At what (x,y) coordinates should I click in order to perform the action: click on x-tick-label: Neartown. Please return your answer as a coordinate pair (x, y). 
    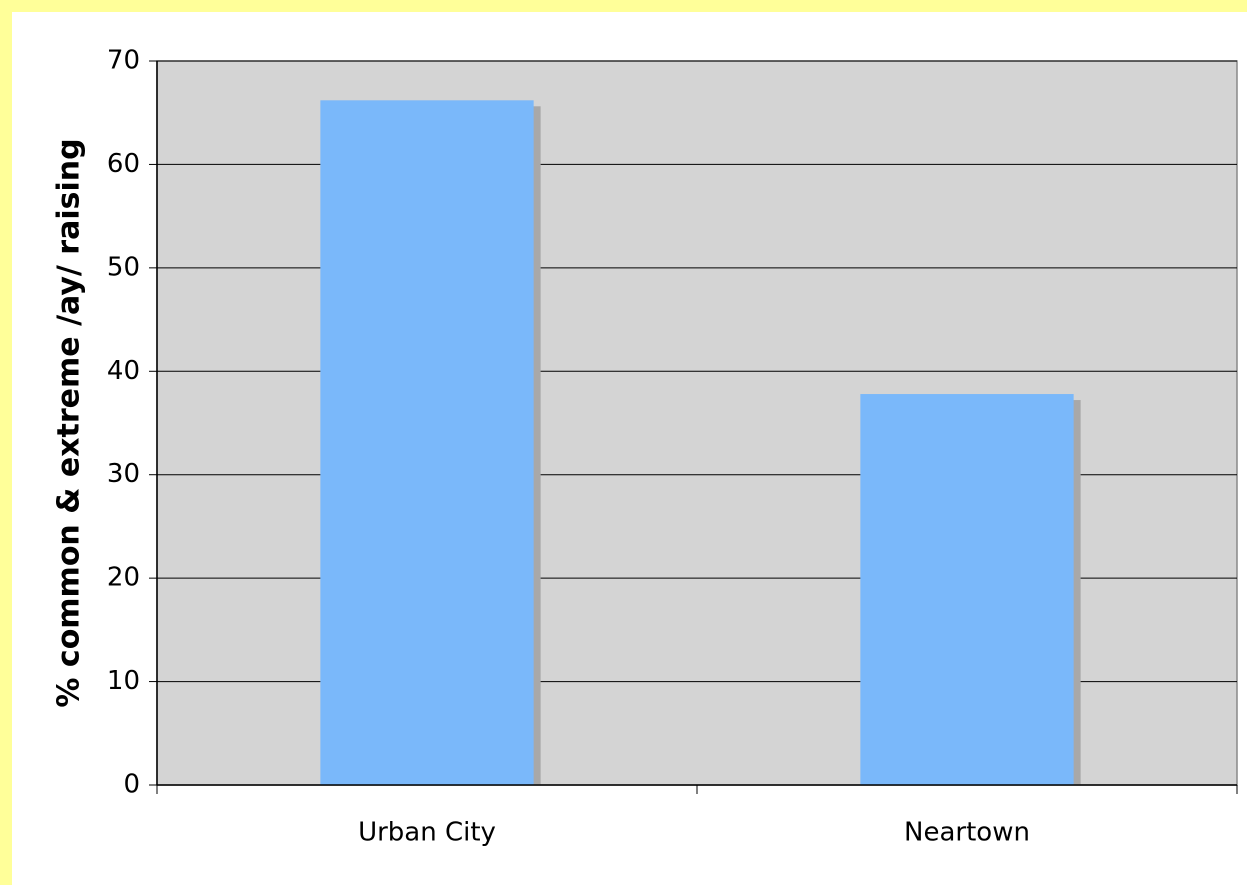
    Looking at the image, I should click on (967, 833).